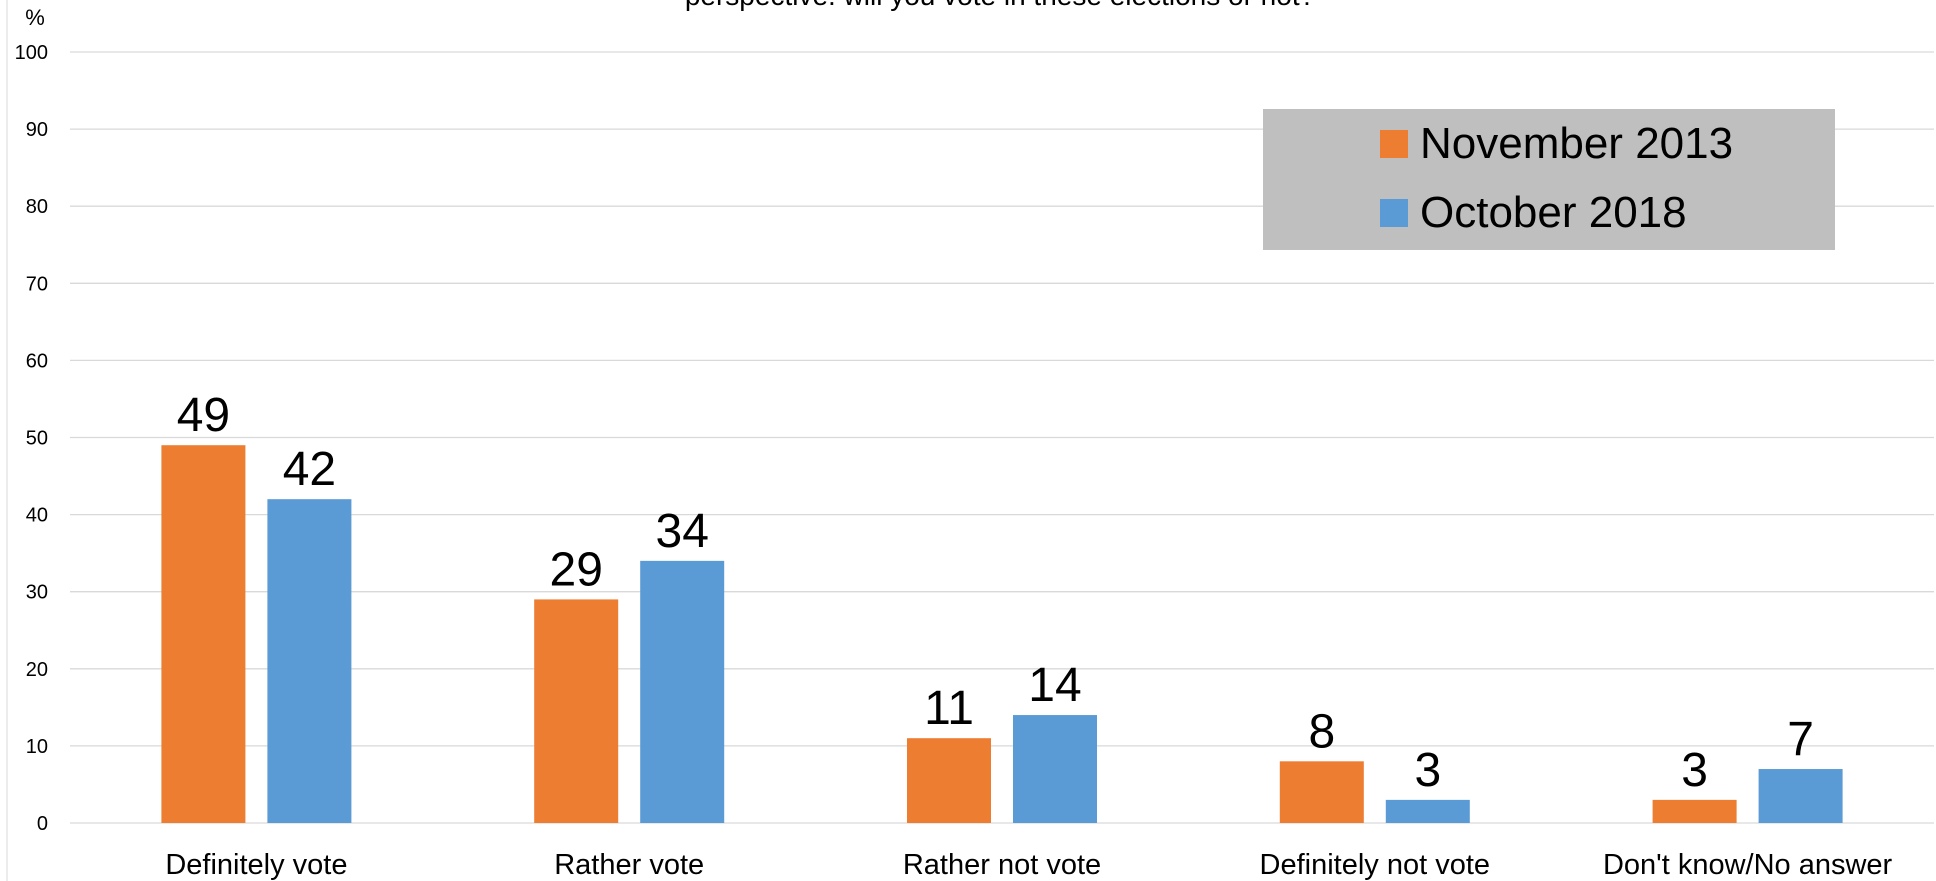 Image resolution: width=1936 pixels, height=881 pixels. Describe the element at coordinates (1553, 212) in the screenshot. I see `legend-label-october-2018: October 2018` at that location.